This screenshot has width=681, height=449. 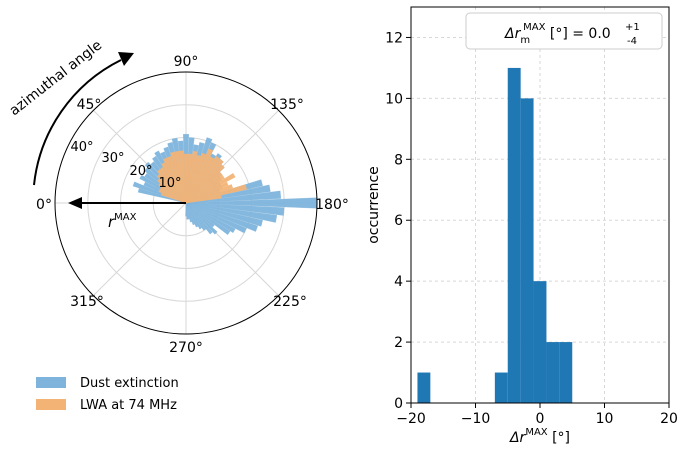 What do you see at coordinates (128, 405) in the screenshot?
I see `legend-label-lwa: LWA at 74 MHz` at bounding box center [128, 405].